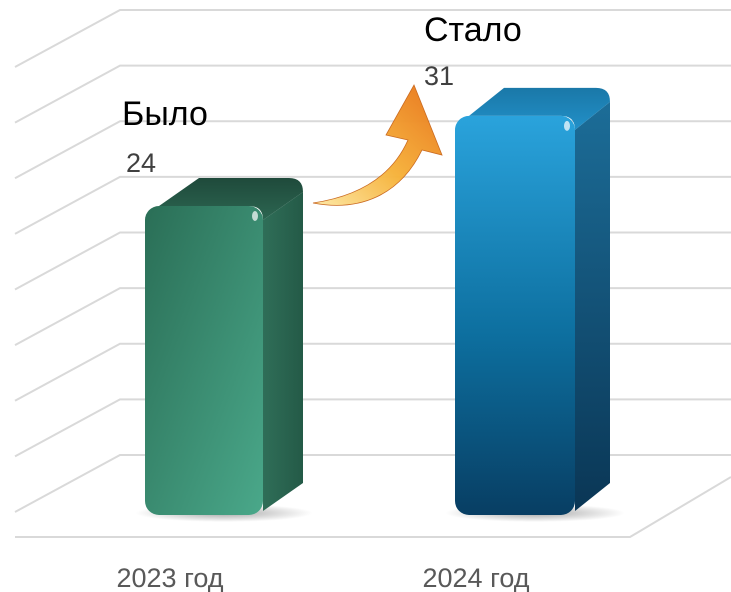 This screenshot has height=592, width=731. What do you see at coordinates (255, 216) in the screenshot?
I see `bar-2023-highlight` at bounding box center [255, 216].